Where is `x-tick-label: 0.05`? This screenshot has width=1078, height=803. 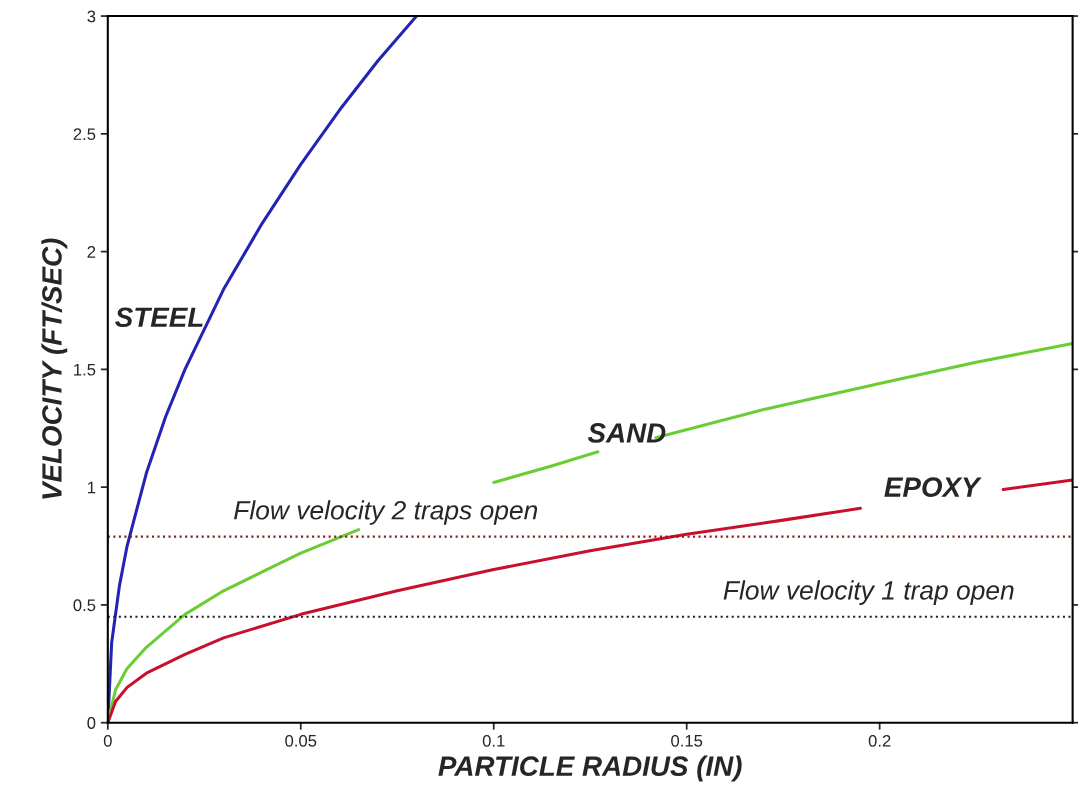 x-tick-label: 0.05 is located at coordinates (301, 740).